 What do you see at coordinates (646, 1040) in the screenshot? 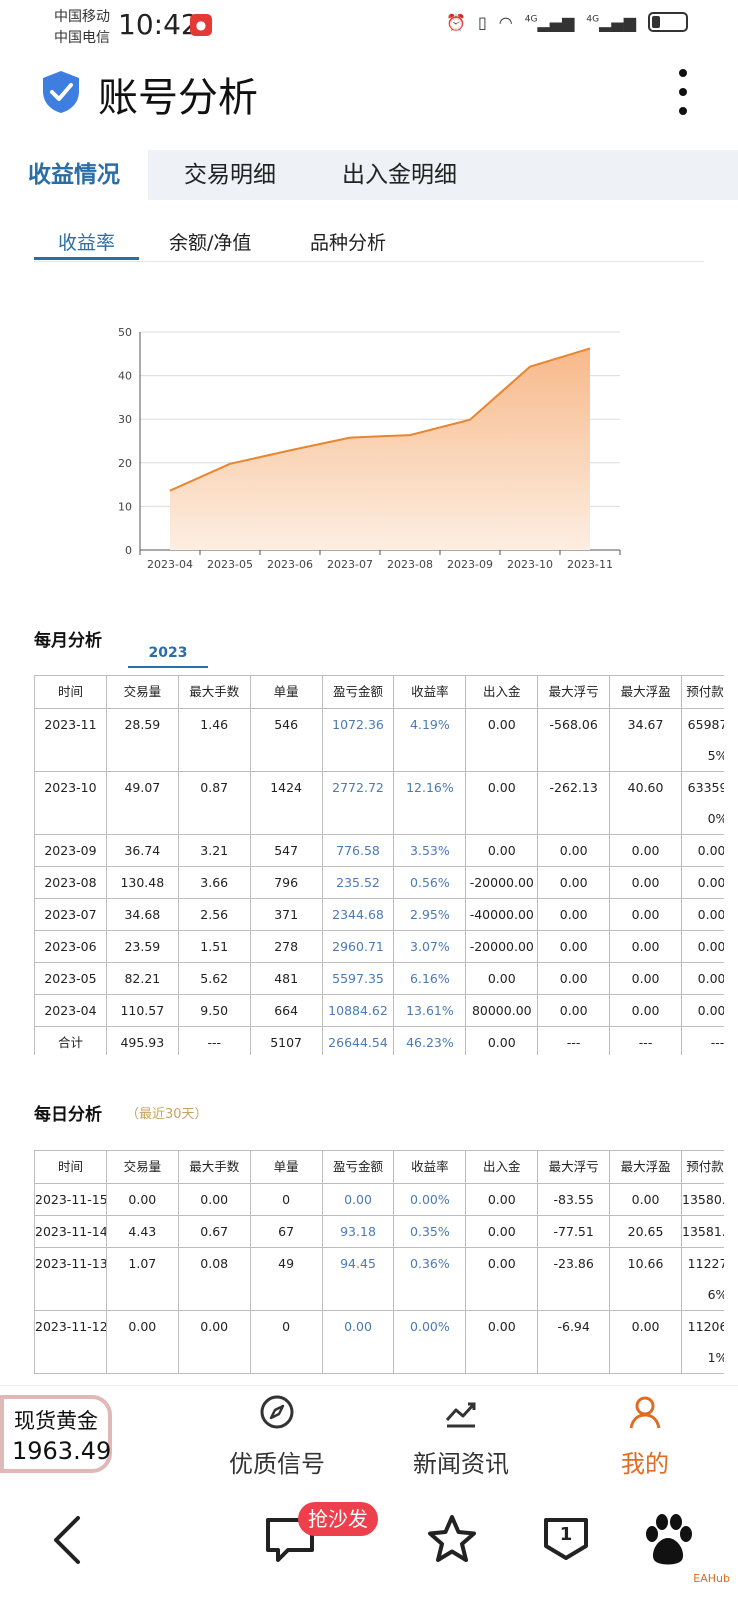
I see `table-cell: ---` at bounding box center [646, 1040].